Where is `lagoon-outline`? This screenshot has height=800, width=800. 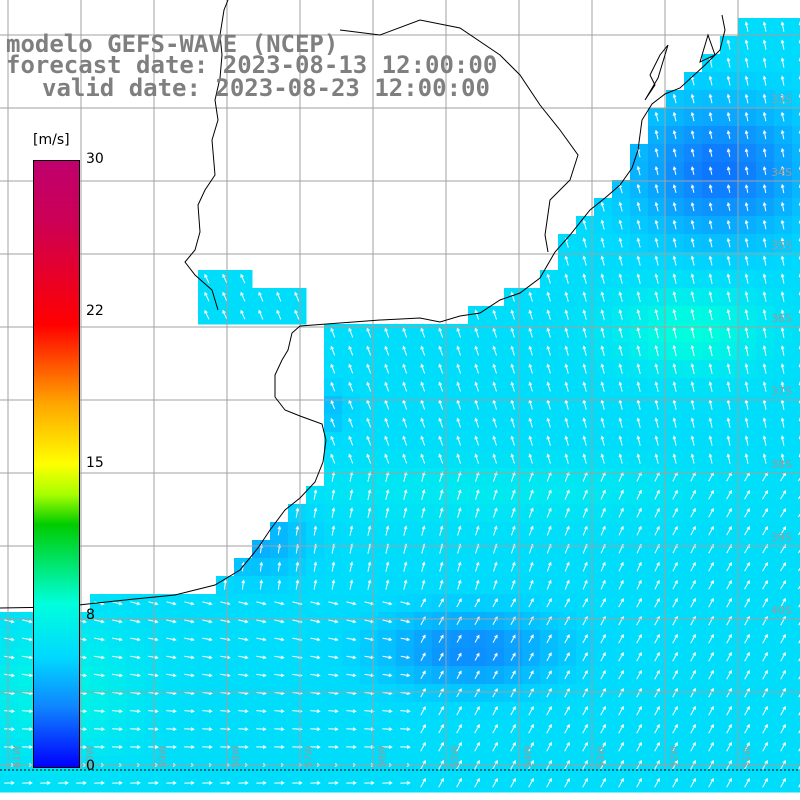 lagoon-outline is located at coordinates (680, 67).